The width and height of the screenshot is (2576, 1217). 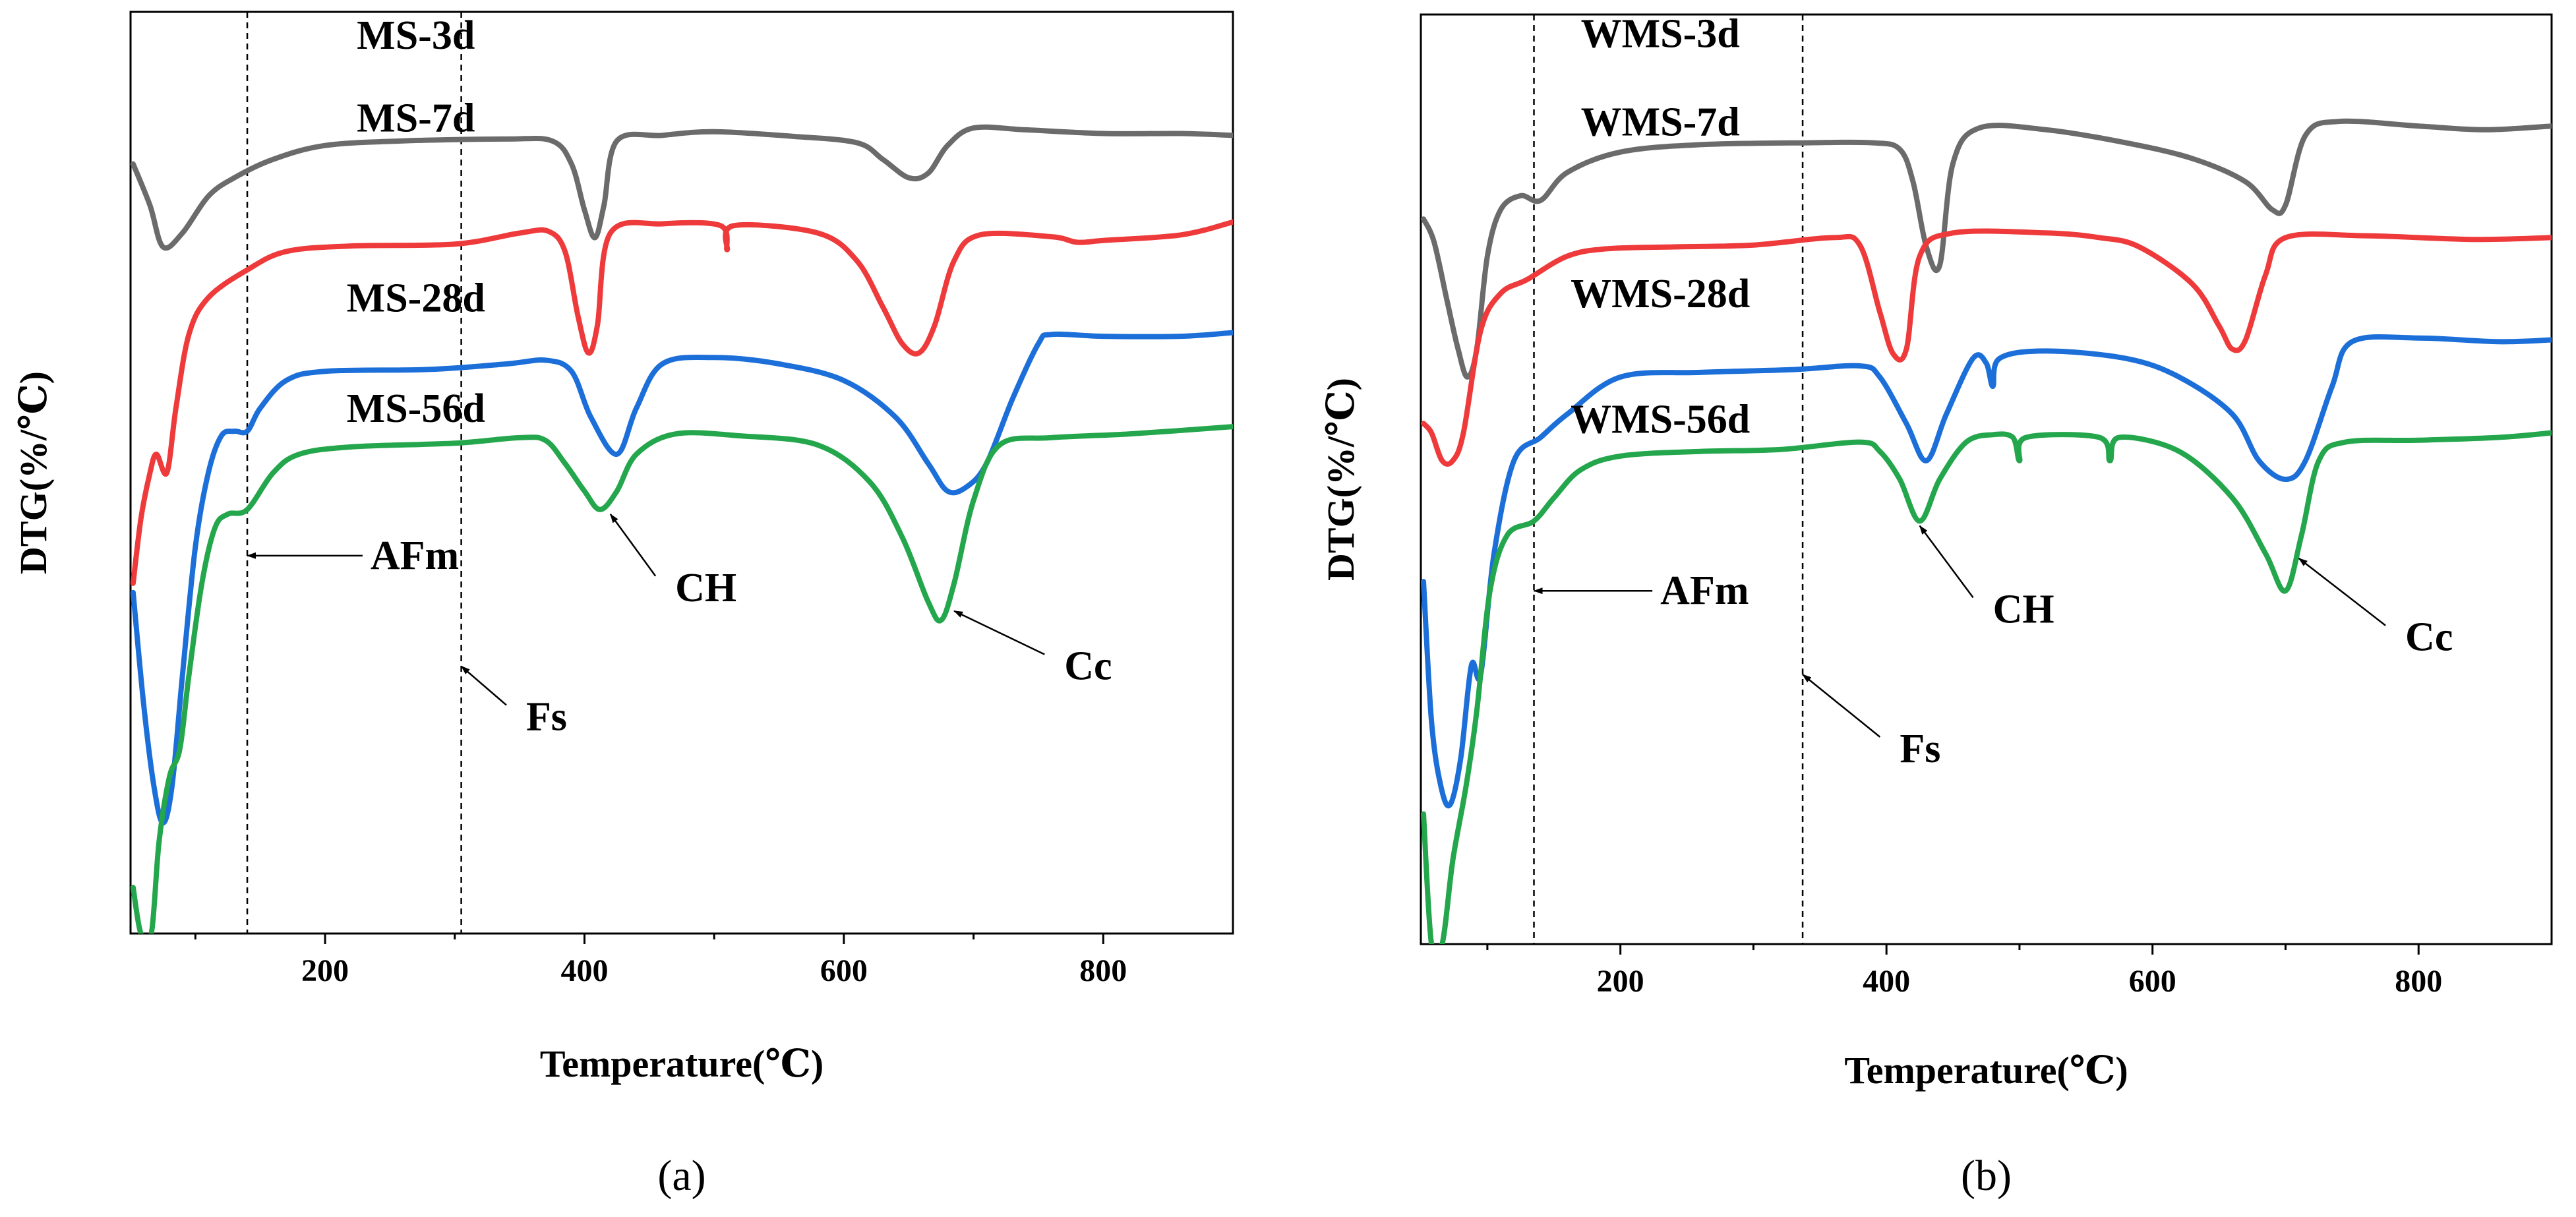 I want to click on series-line-wms-3d, so click(x=1986, y=249).